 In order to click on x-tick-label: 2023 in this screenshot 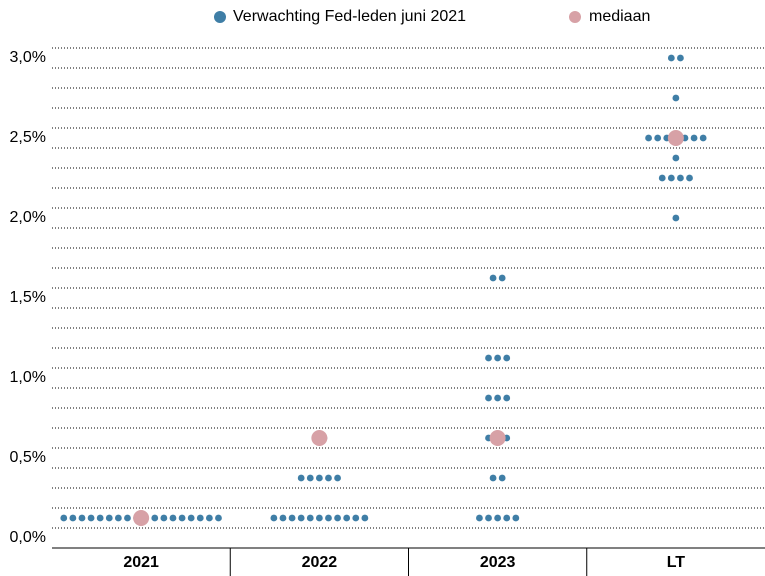, I will do `click(498, 562)`.